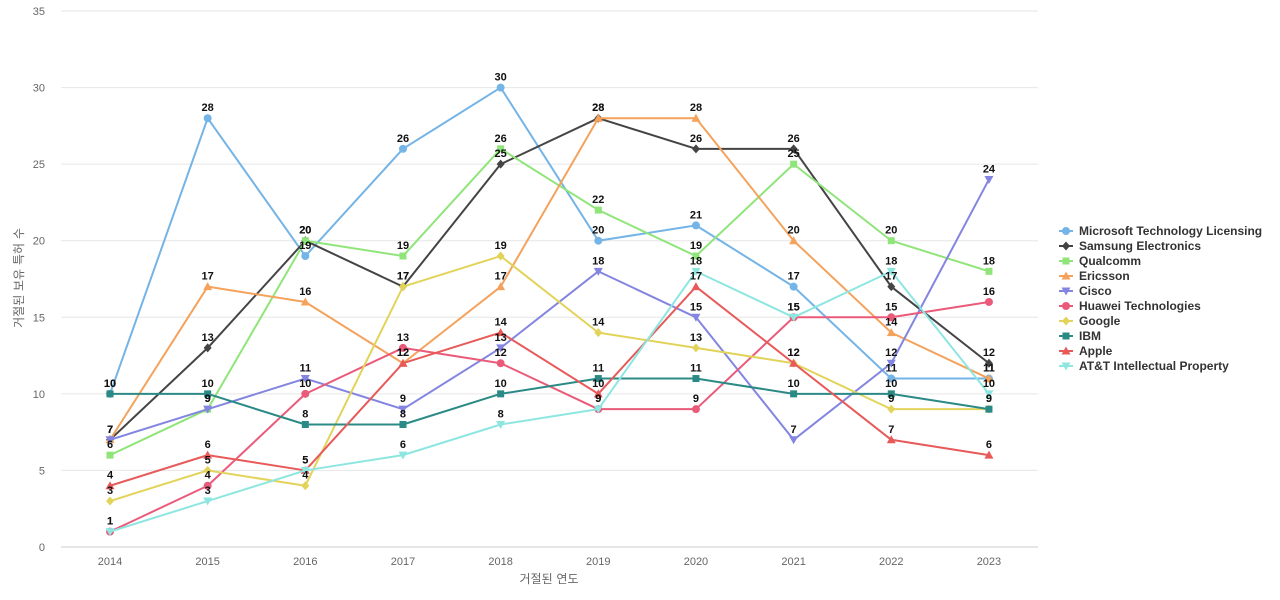 The width and height of the screenshot is (1280, 600). I want to click on legend-item: Apple, so click(1086, 351).